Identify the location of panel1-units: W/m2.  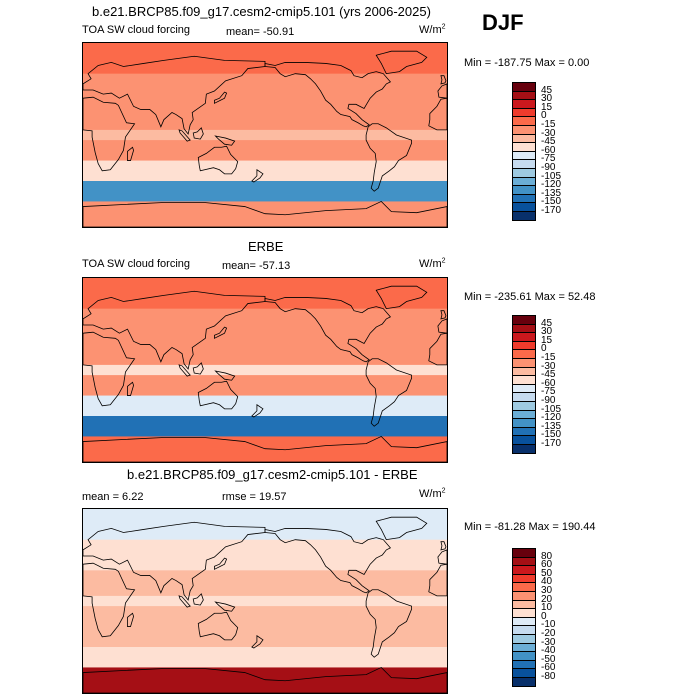
(432, 29).